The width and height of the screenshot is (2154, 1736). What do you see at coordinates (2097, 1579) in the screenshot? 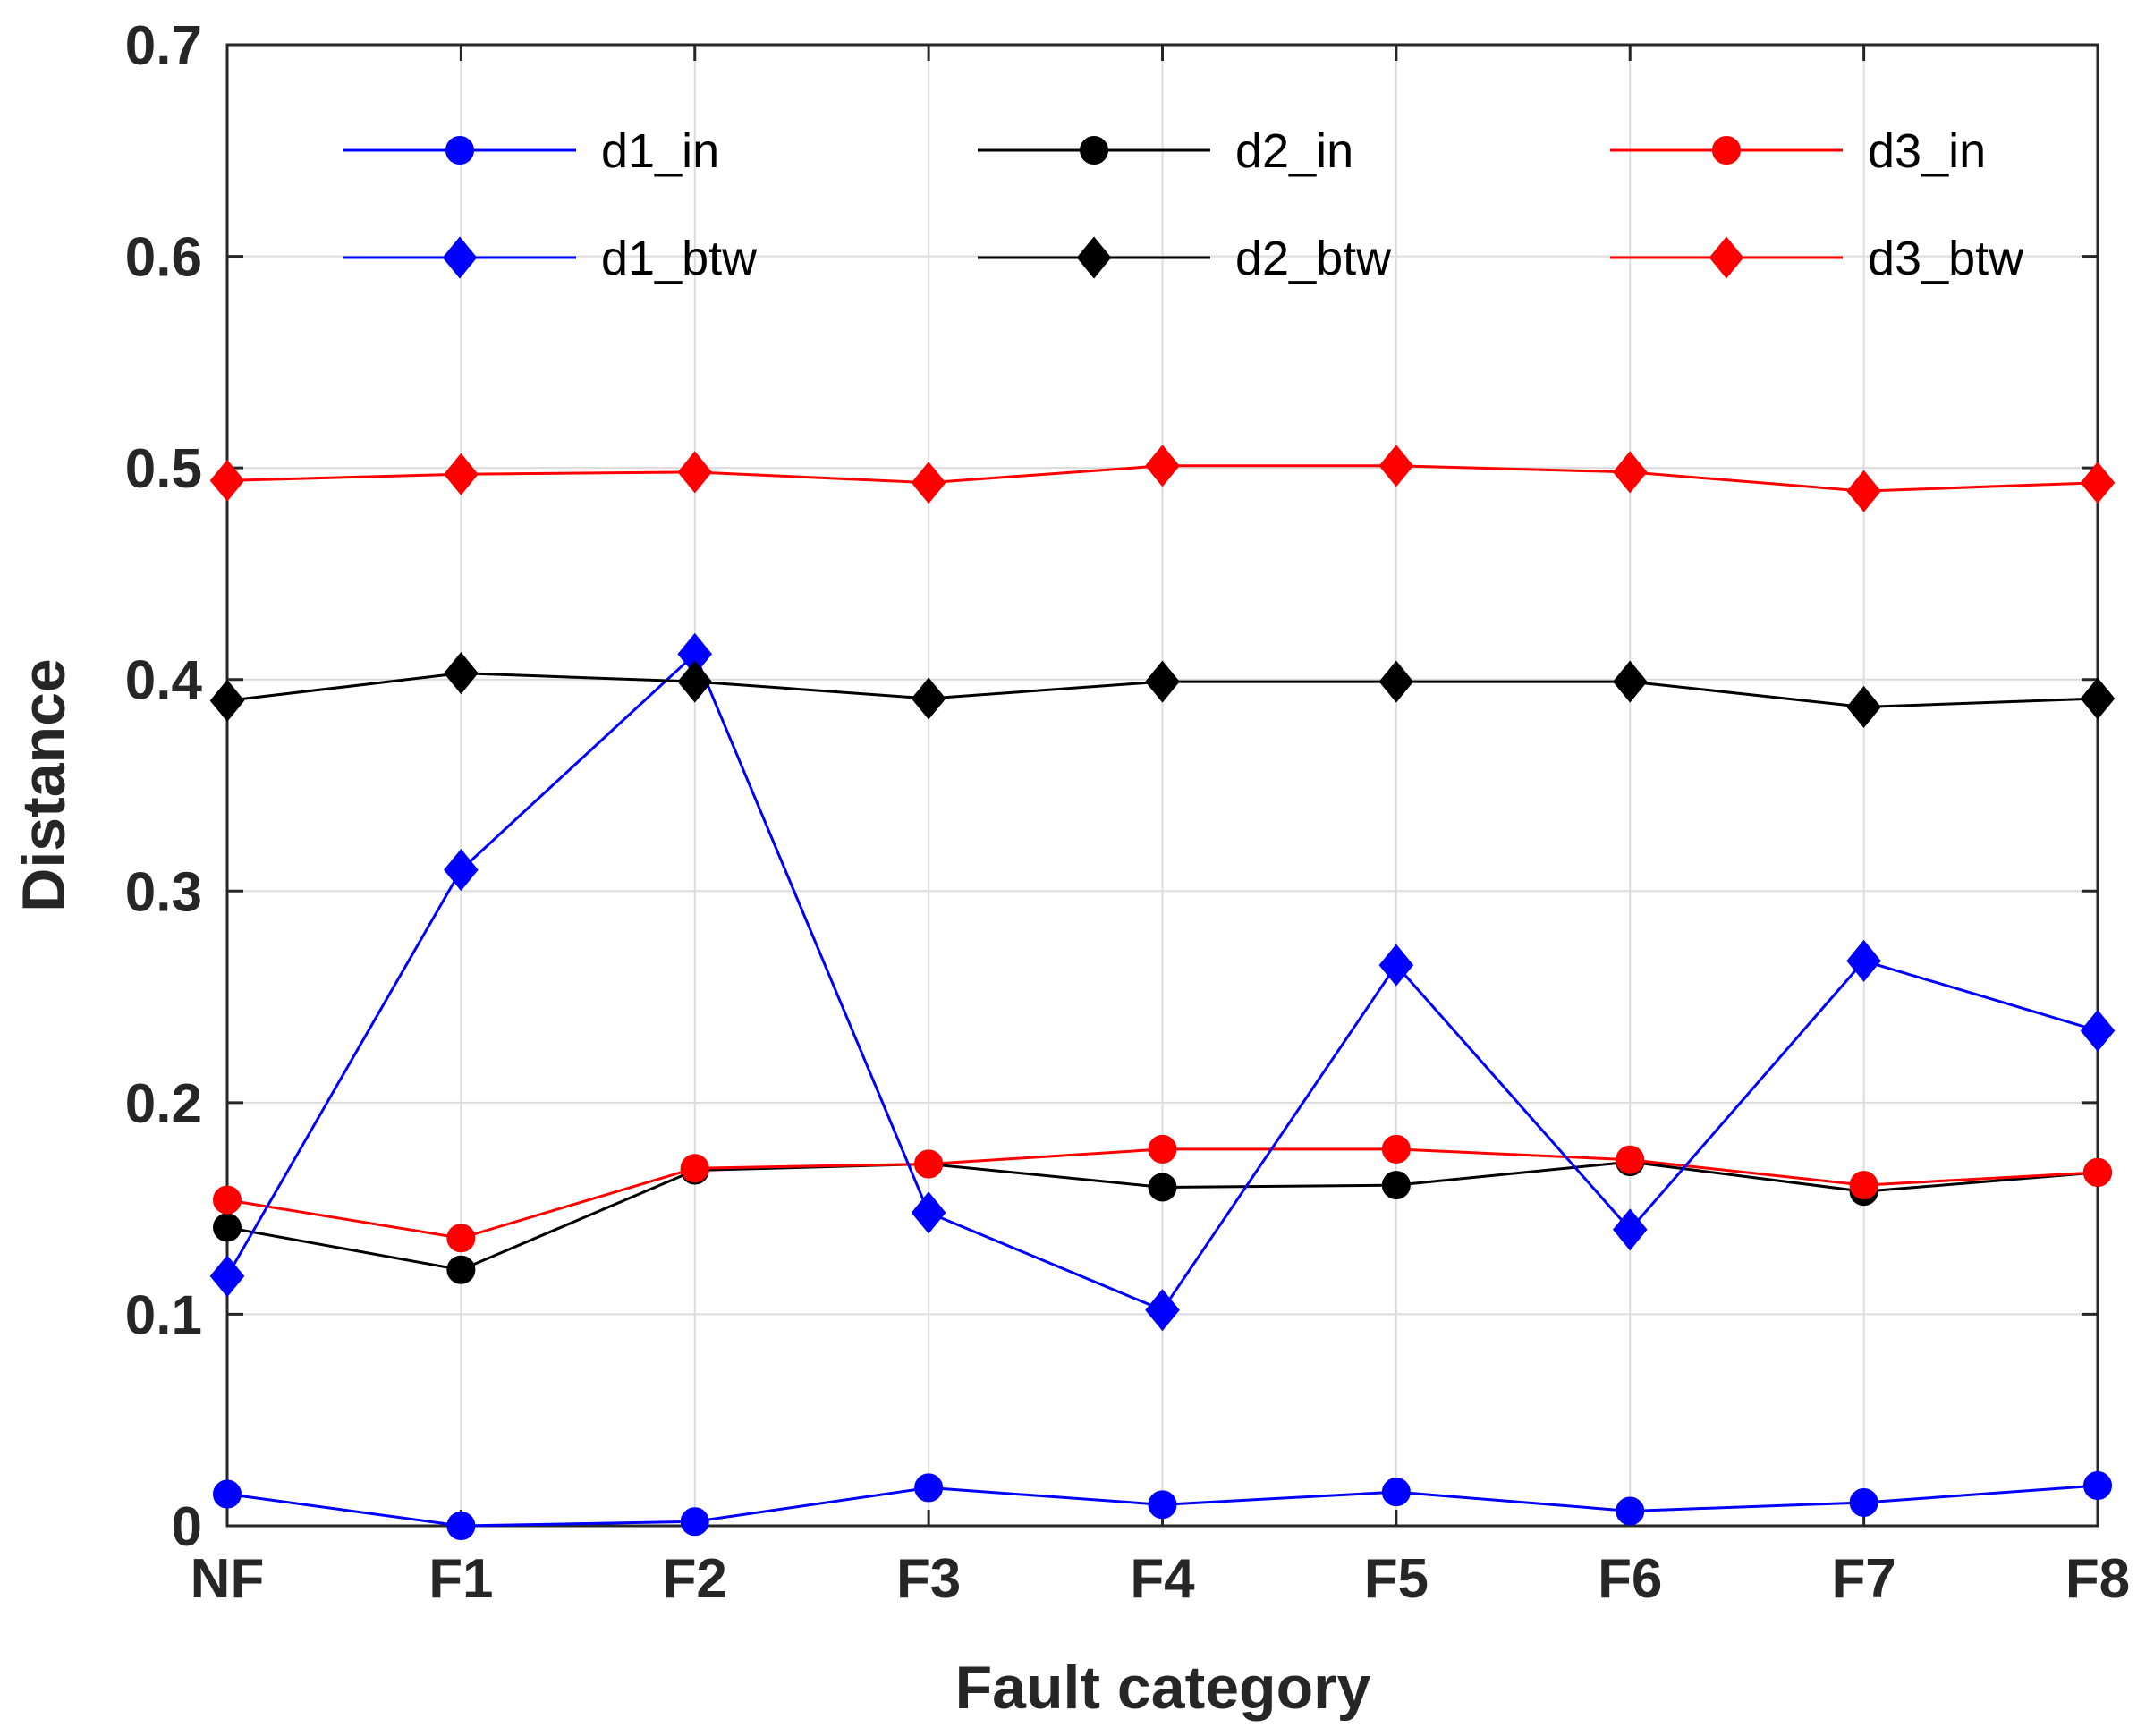
I see `x-tick-label: F8` at bounding box center [2097, 1579].